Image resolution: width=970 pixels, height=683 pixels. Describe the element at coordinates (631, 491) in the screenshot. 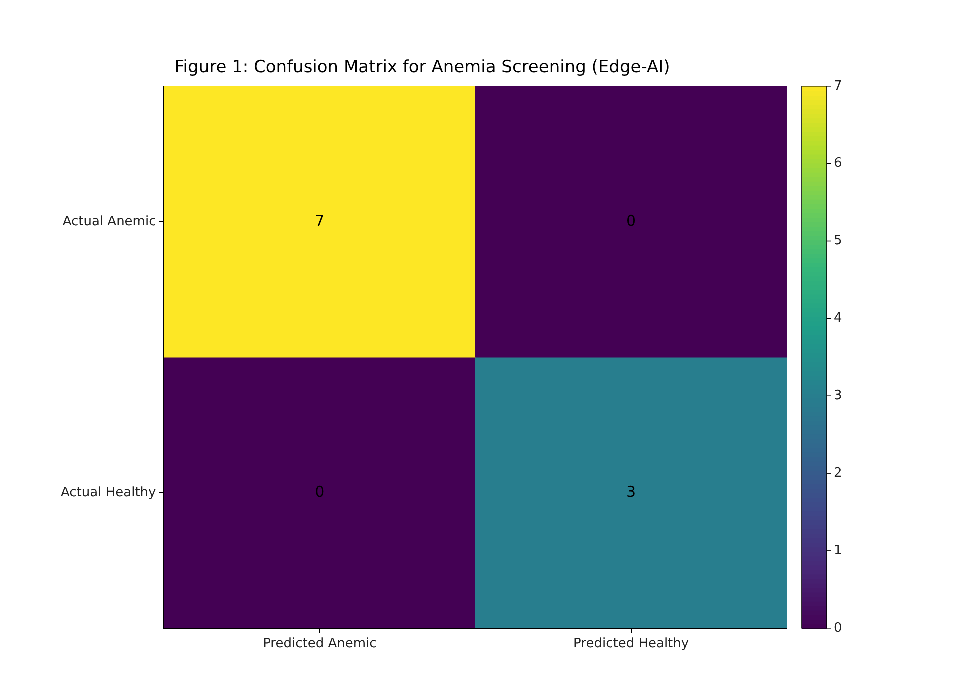

I see `data-label: 3` at that location.